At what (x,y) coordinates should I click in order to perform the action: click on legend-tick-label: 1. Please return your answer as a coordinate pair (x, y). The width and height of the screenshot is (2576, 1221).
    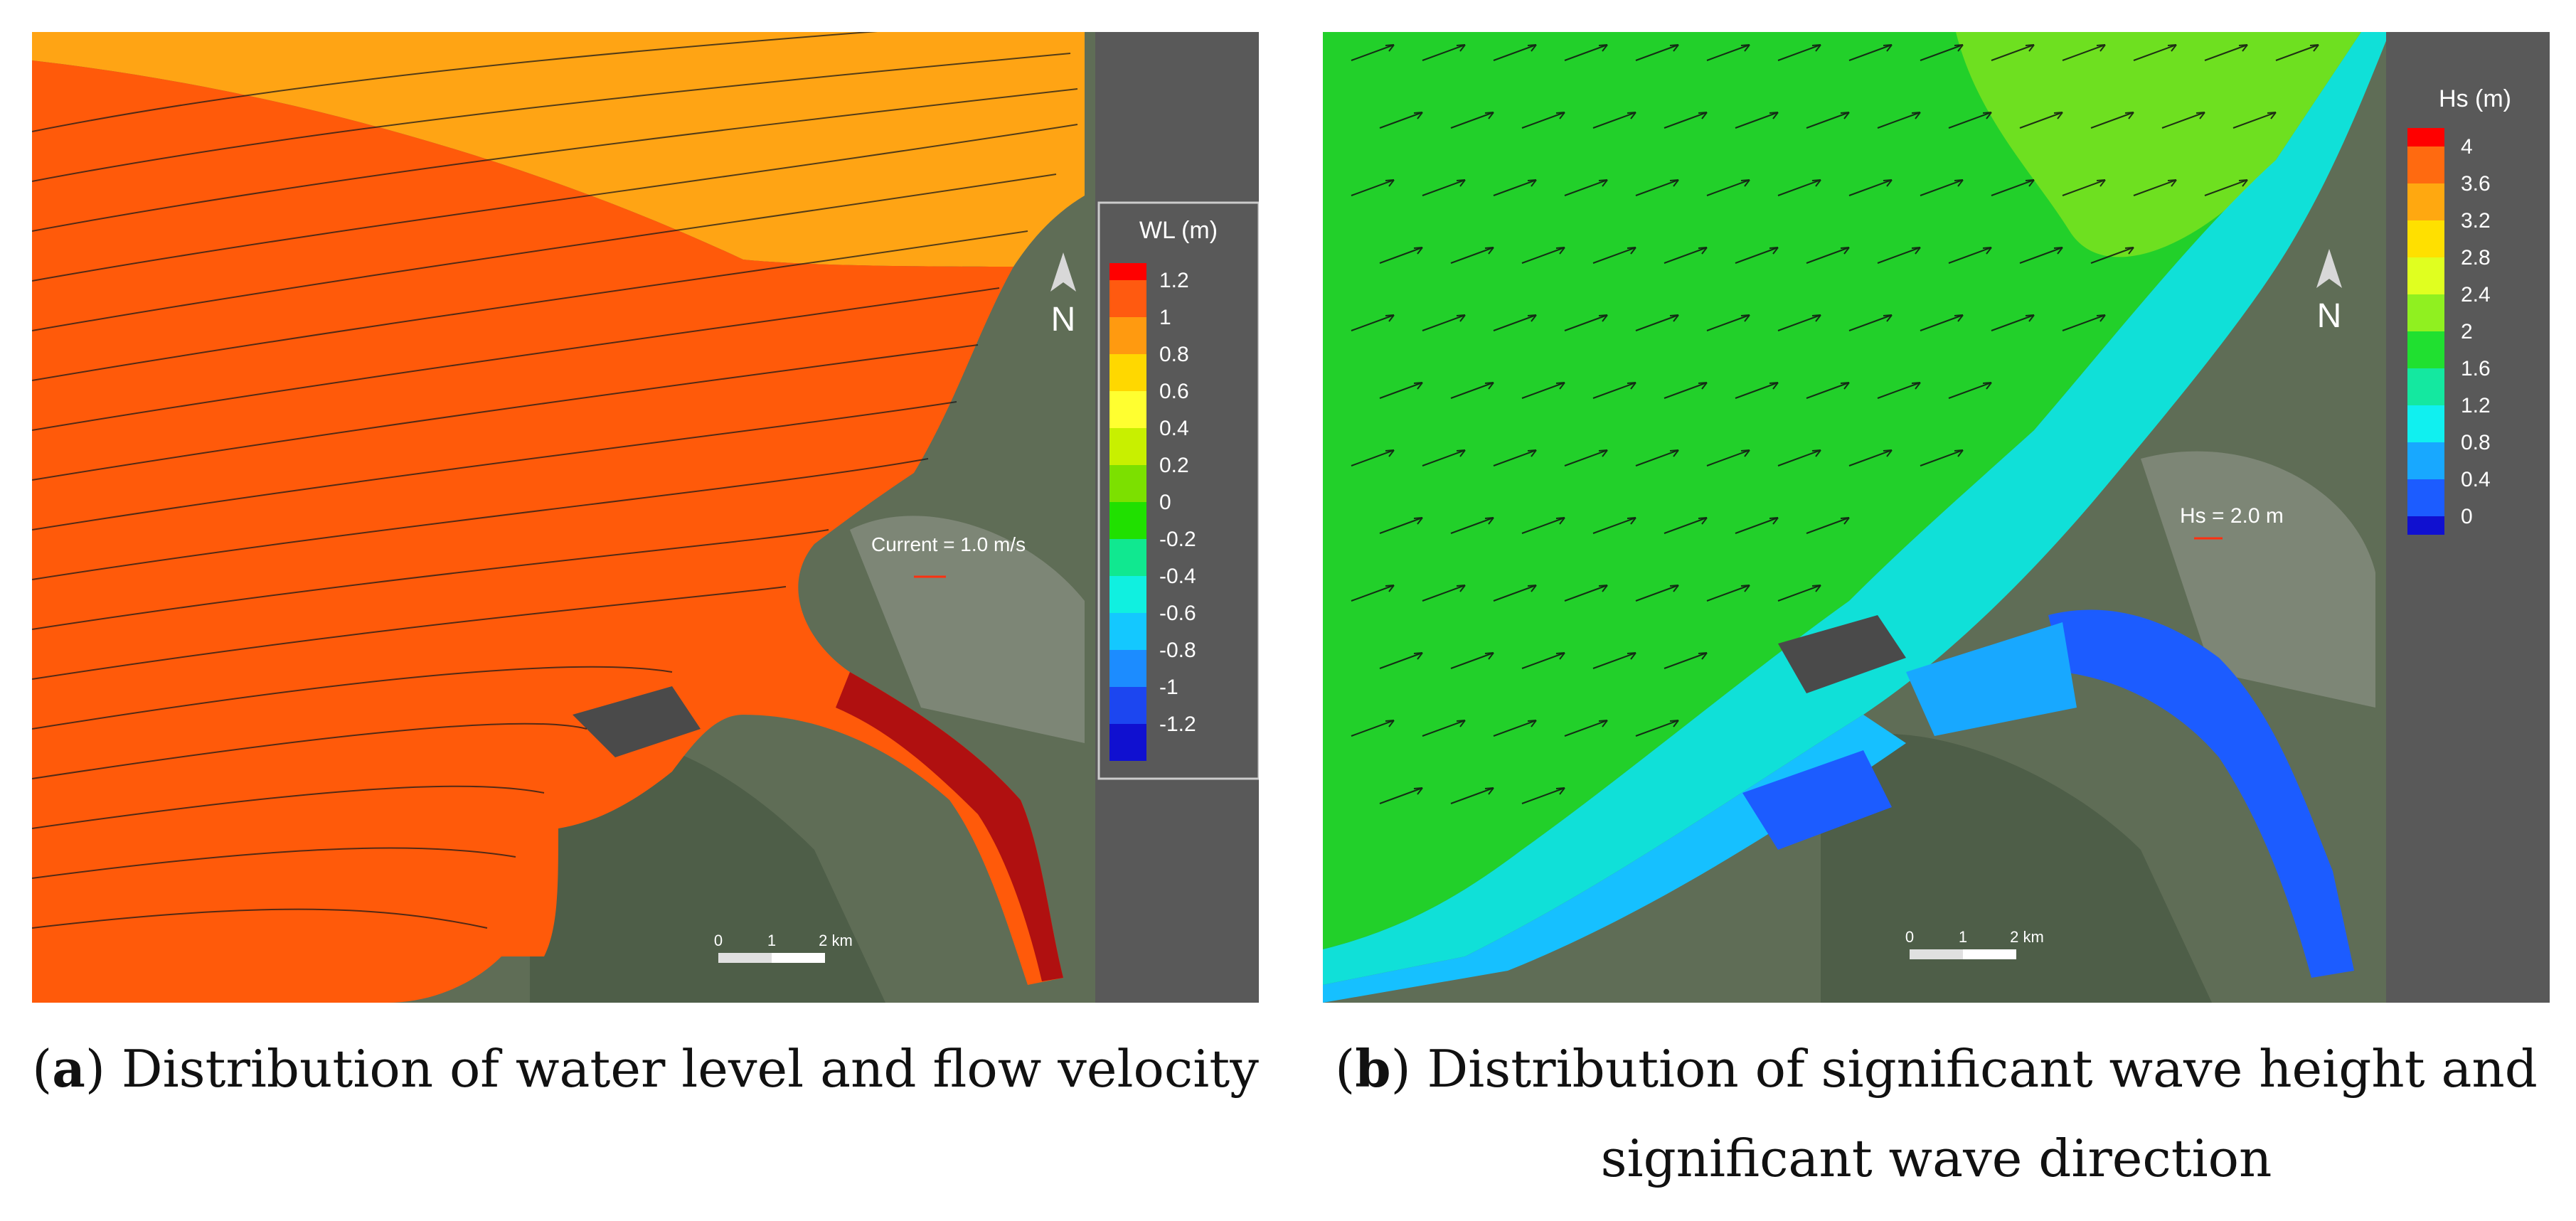
    Looking at the image, I should click on (1165, 317).